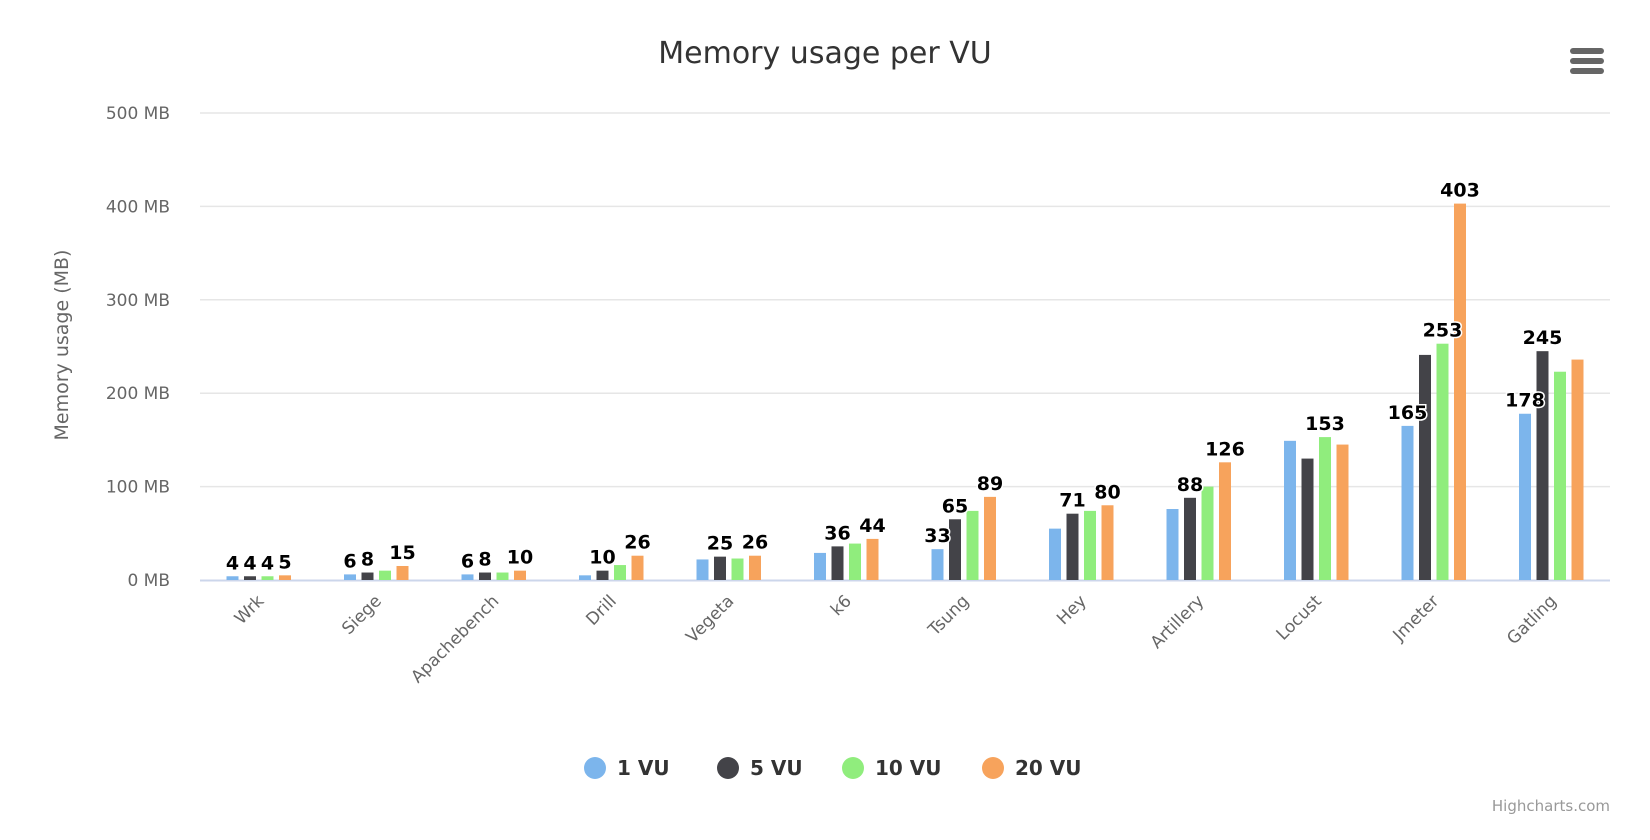 The width and height of the screenshot is (1650, 840). What do you see at coordinates (1048, 768) in the screenshot?
I see `legend-label: 20 VU` at bounding box center [1048, 768].